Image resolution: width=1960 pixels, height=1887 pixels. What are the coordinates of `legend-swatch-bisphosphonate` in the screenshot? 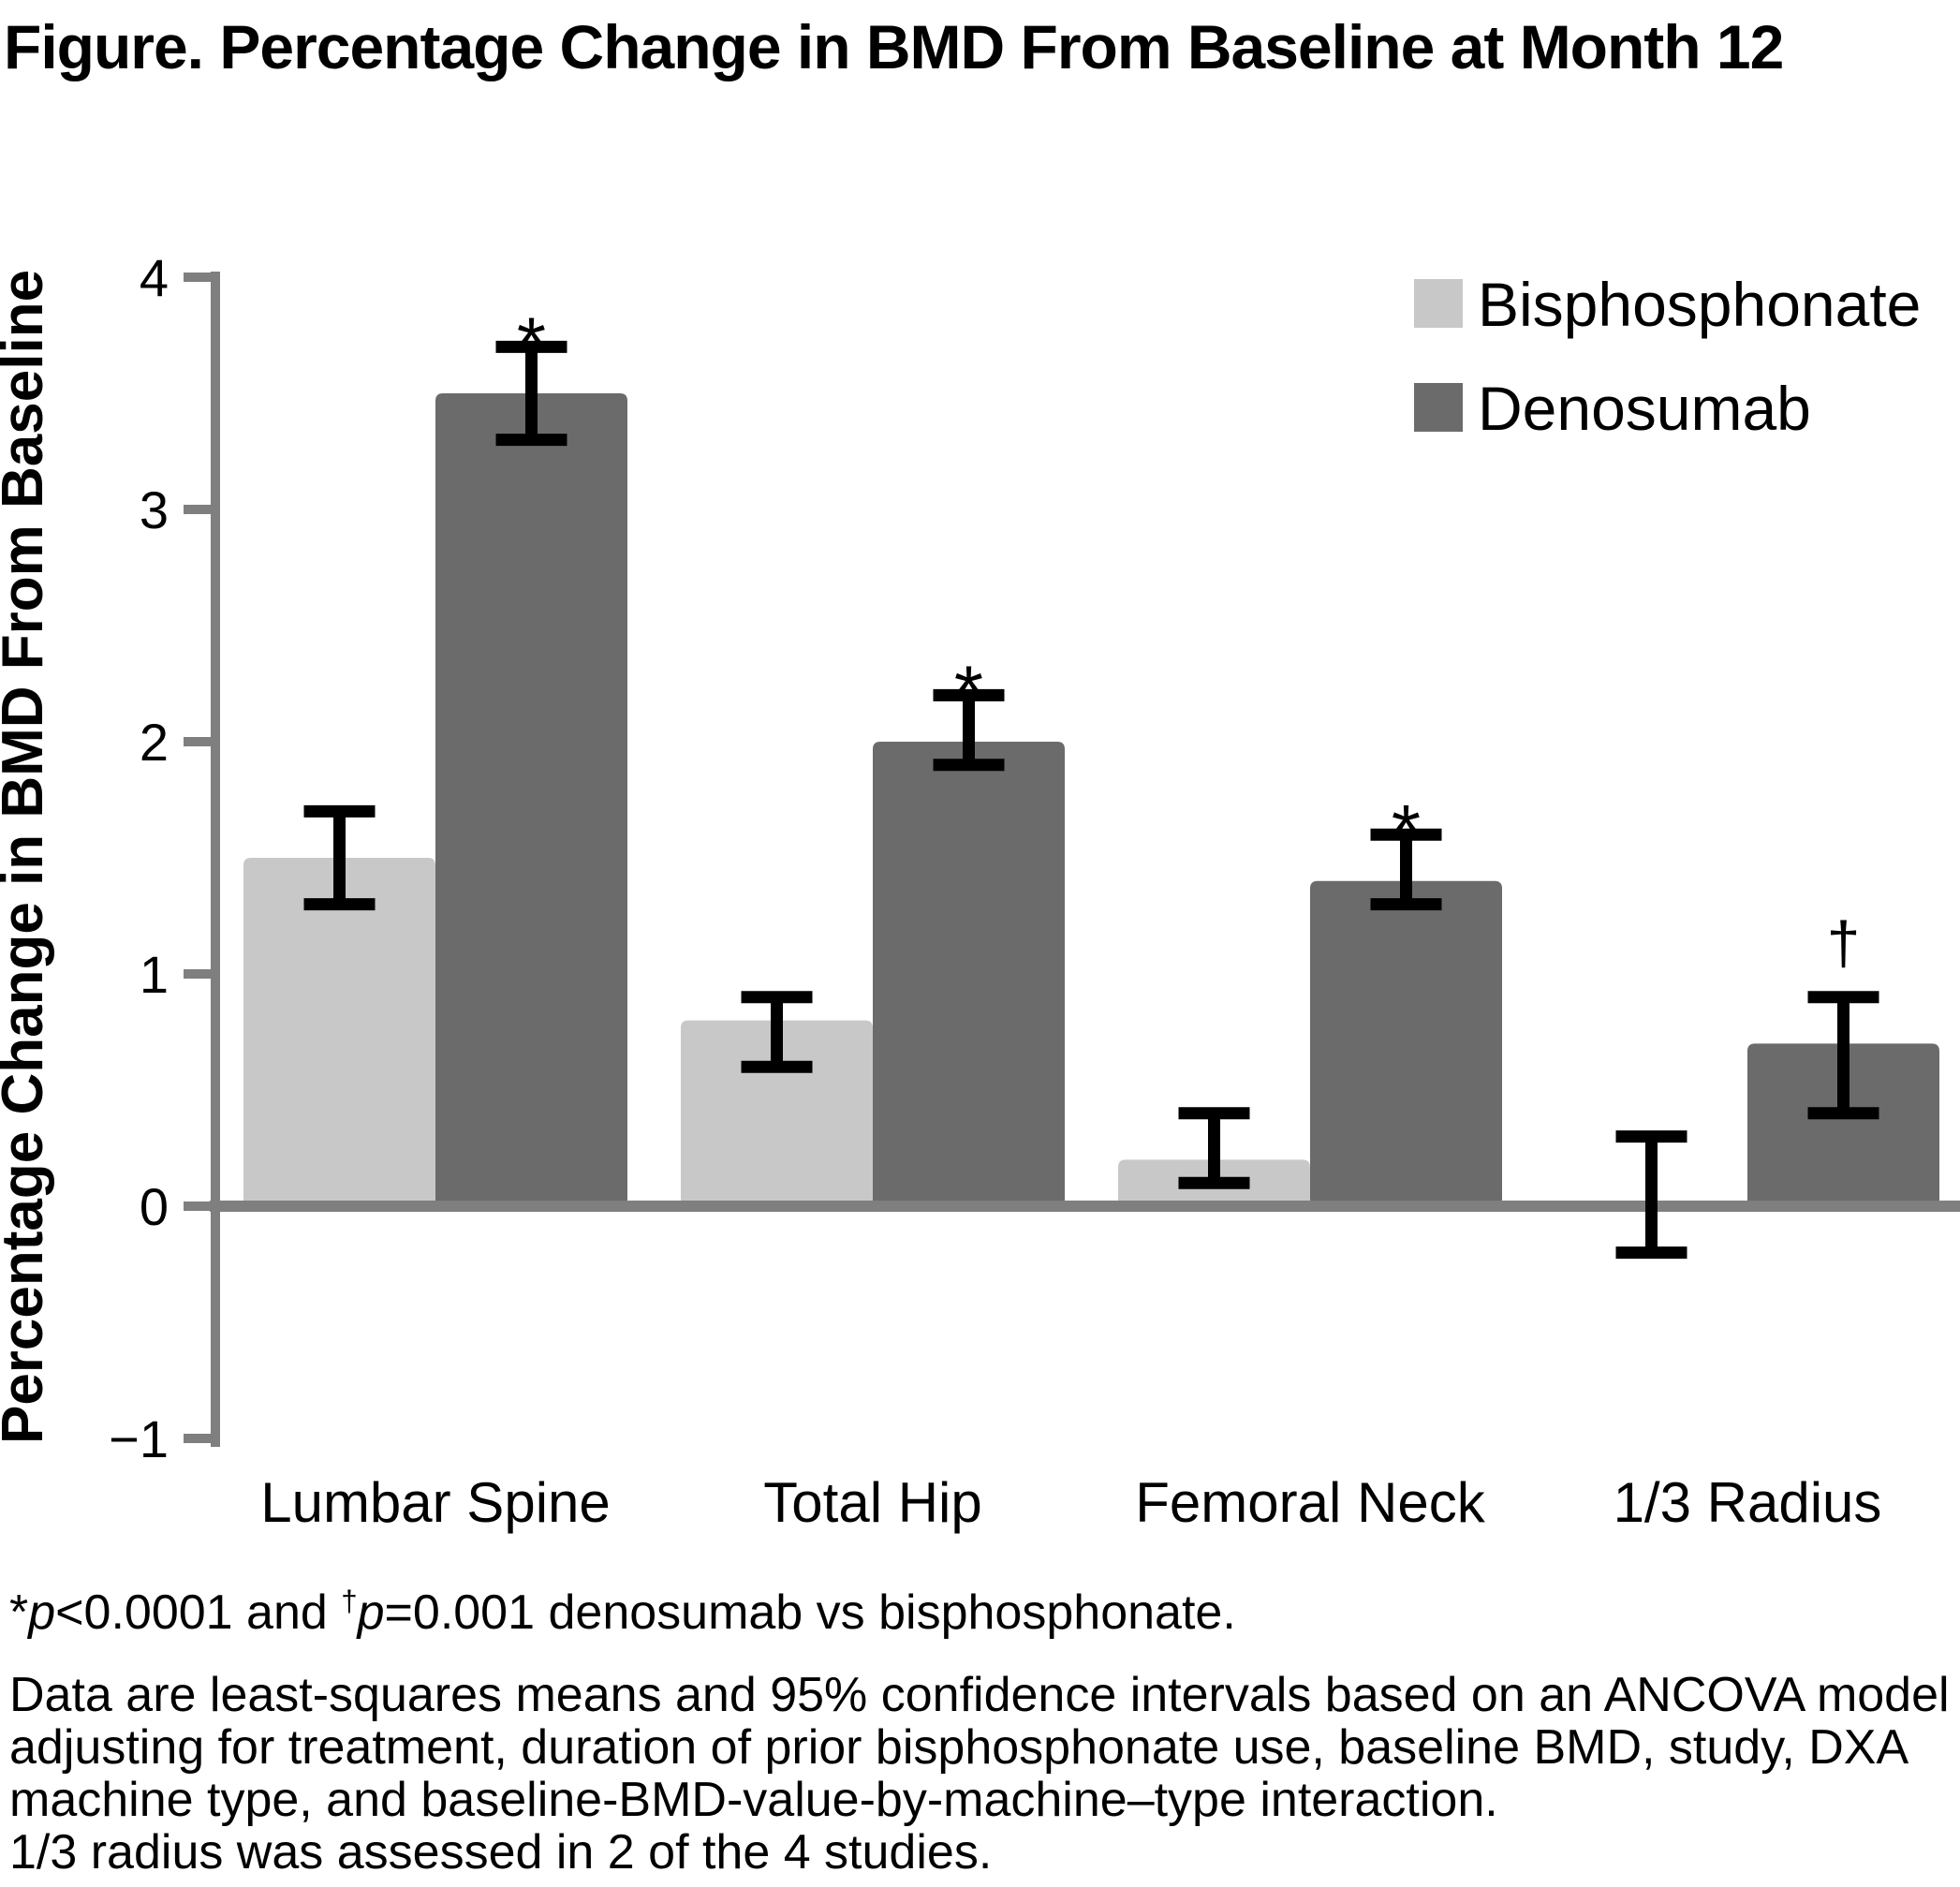 It's located at (1438, 303).